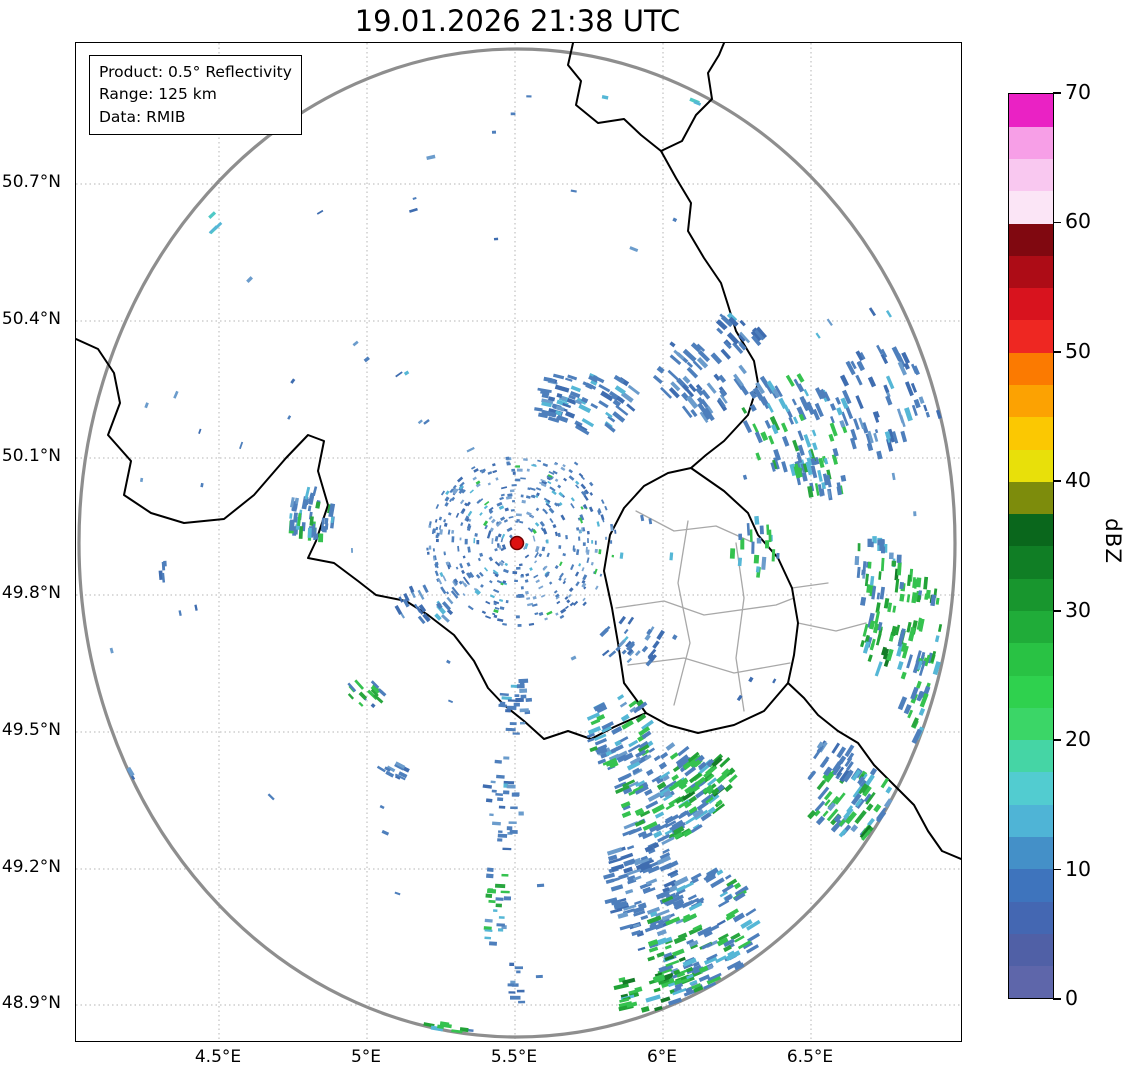 Image resolution: width=1148 pixels, height=1081 pixels. I want to click on lon-axis-labels: 4.5°E 5°E 5.5°E 6°E 6.5°E, so click(517, 1061).